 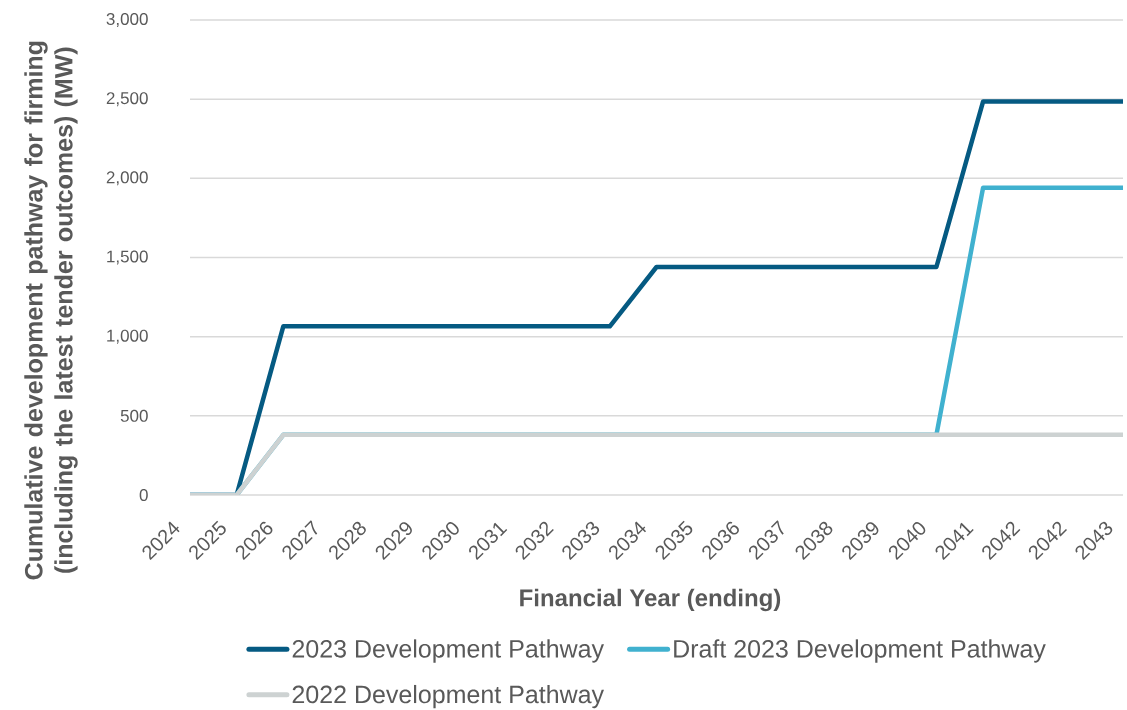 I want to click on y-tick-label: 2,500, so click(x=127, y=99).